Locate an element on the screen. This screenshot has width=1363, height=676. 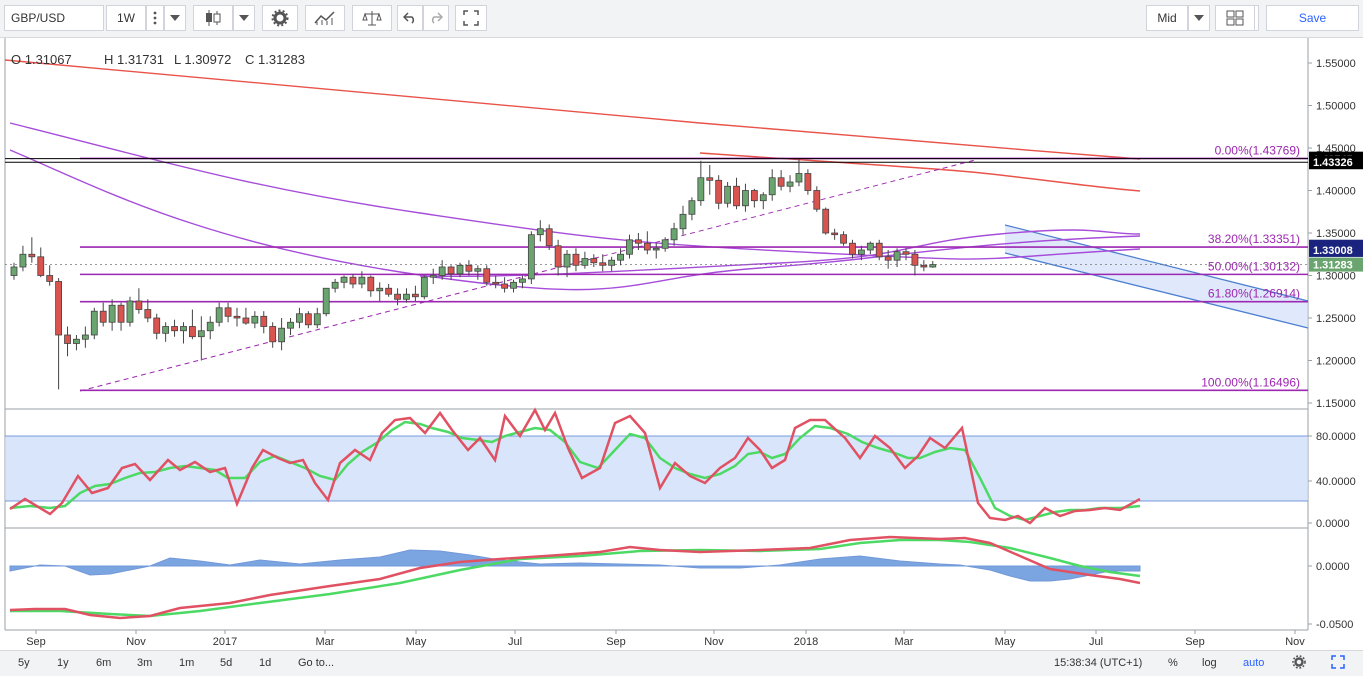
price-badge-label: 1.31283 is located at coordinates (1333, 266).